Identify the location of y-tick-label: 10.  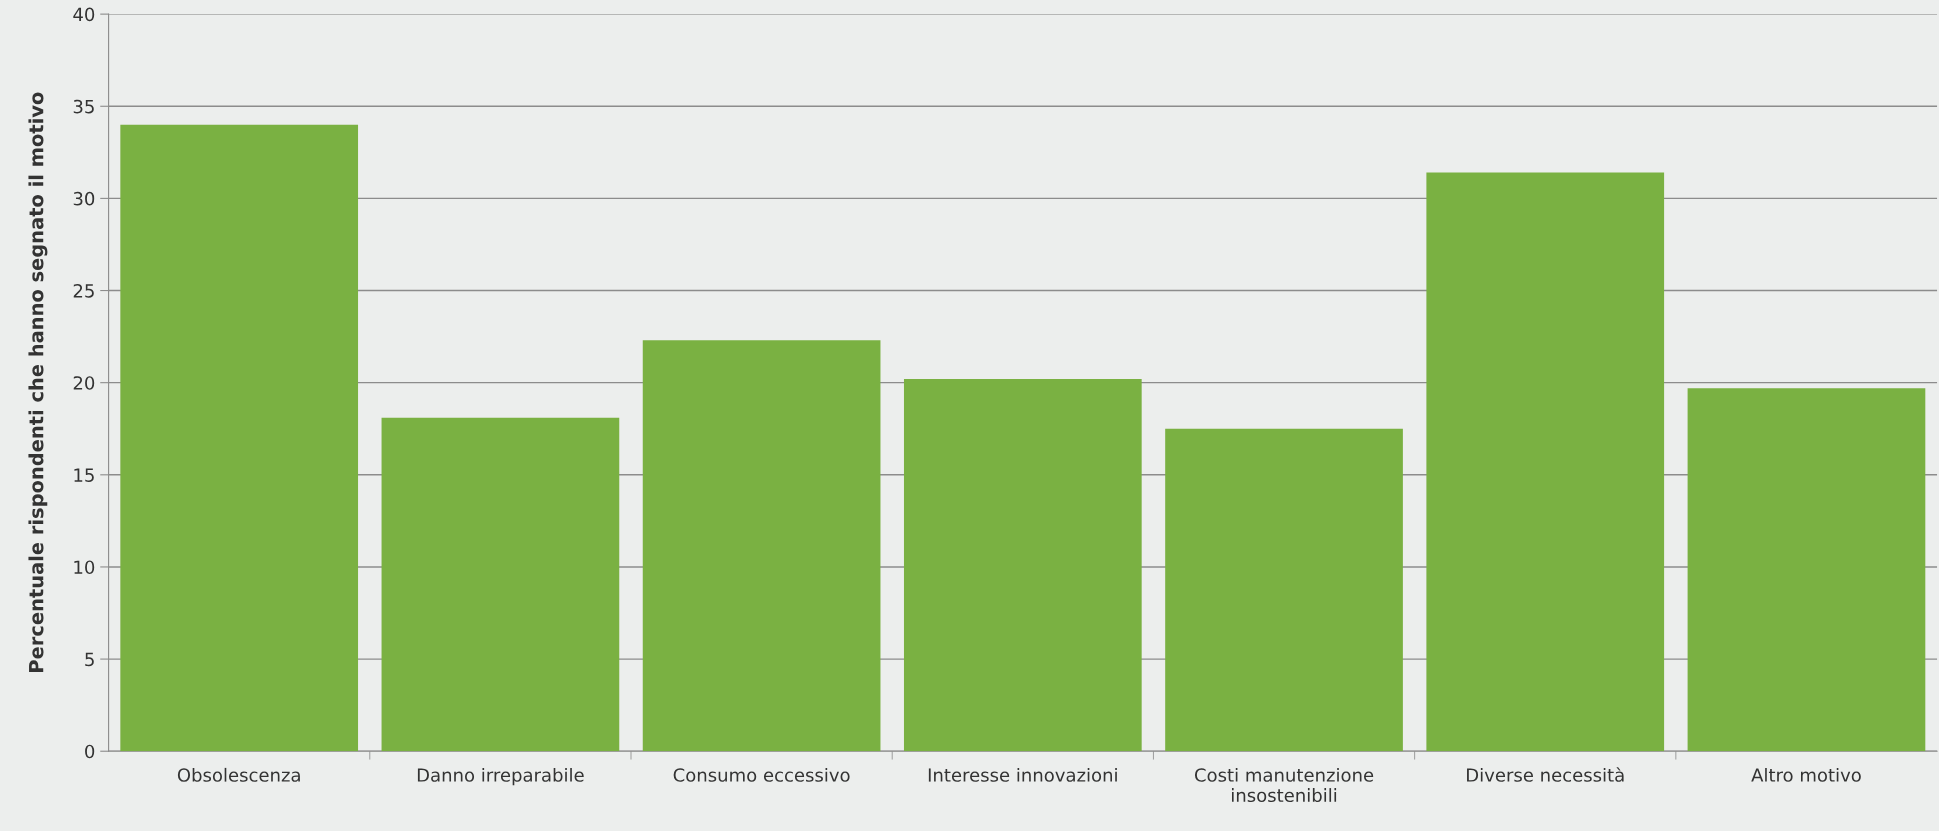
(84, 567).